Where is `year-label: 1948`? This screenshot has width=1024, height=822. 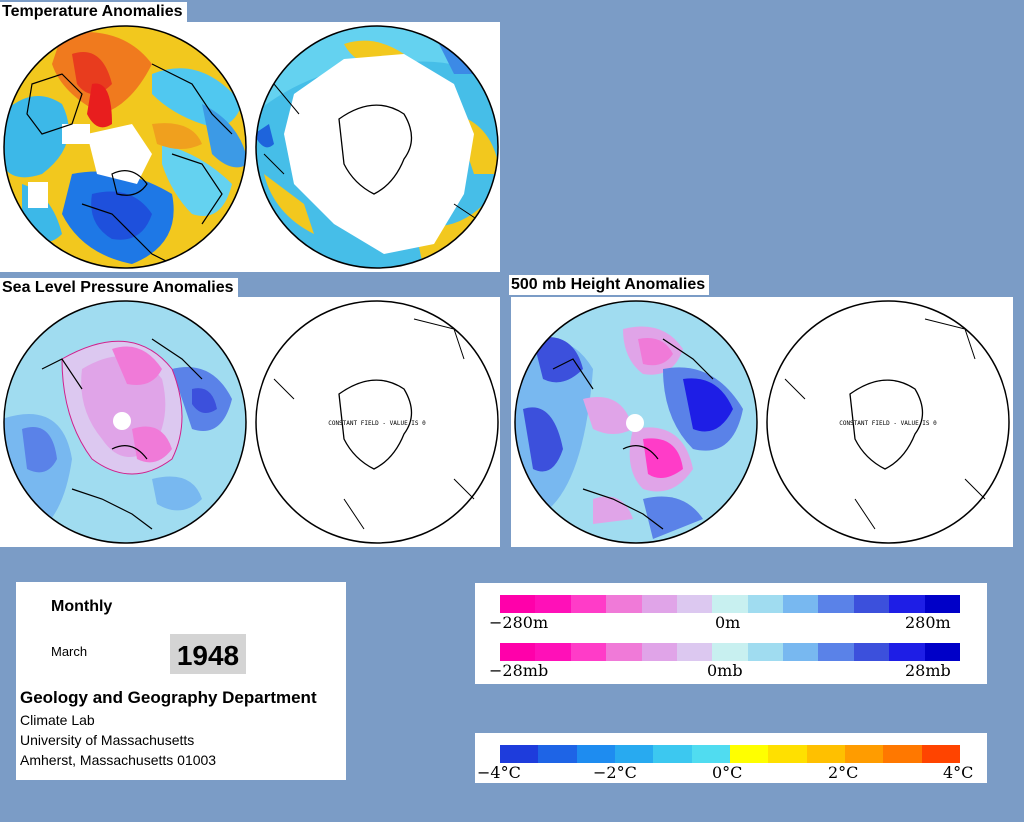 year-label: 1948 is located at coordinates (208, 654).